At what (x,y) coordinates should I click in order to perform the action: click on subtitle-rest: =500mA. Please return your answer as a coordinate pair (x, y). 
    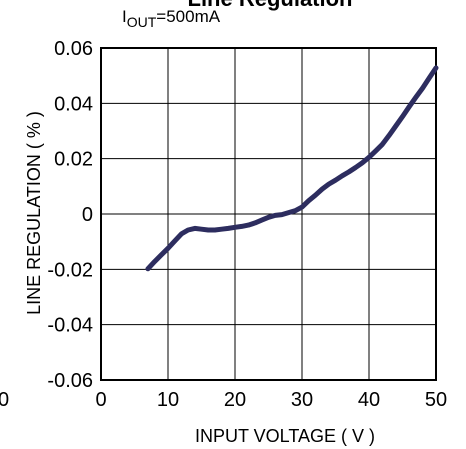
    Looking at the image, I should click on (188, 16).